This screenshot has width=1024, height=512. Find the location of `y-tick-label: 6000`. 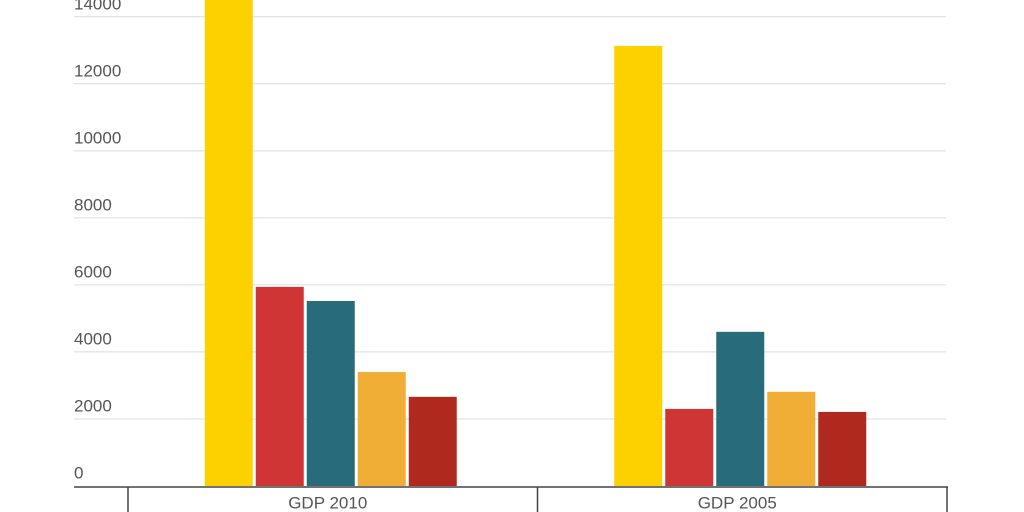

y-tick-label: 6000 is located at coordinates (93, 271).